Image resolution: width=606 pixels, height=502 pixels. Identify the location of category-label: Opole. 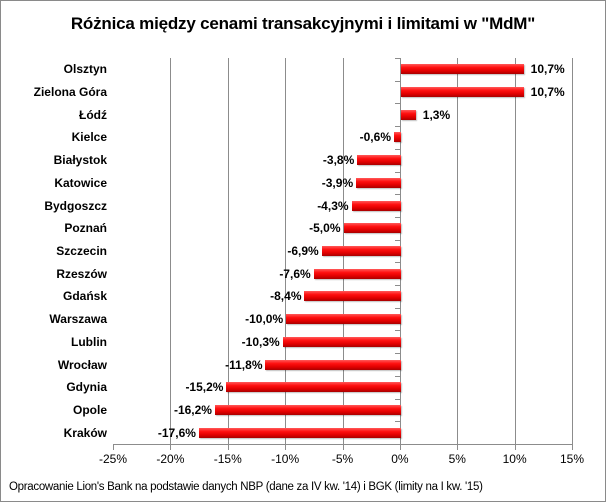
(89, 409).